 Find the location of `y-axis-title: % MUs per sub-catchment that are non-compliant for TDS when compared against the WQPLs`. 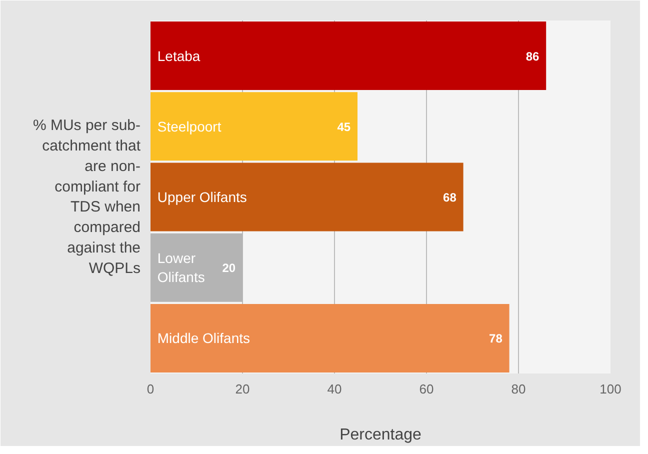

y-axis-title: % MUs per sub-catchment that are non-compliant for TDS when compared against the WQPLs is located at coordinates (87, 197).